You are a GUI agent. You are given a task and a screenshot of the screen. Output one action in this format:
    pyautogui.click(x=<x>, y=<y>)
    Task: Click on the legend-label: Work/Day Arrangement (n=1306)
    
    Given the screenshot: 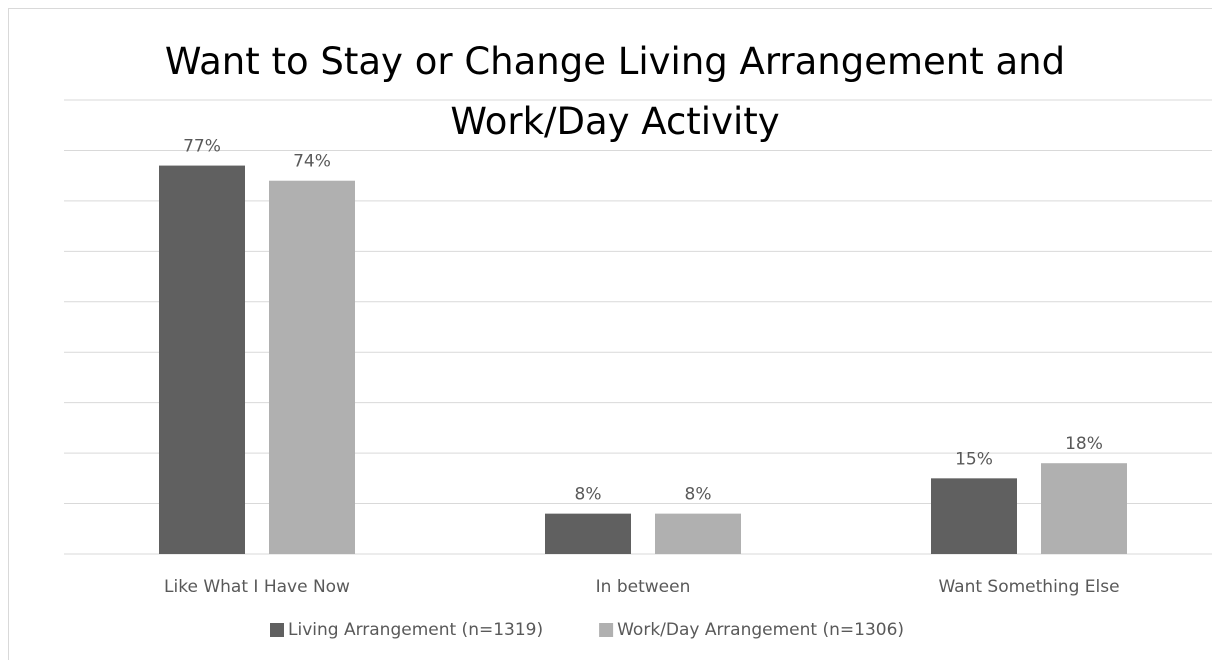 What is the action you would take?
    pyautogui.click(x=760, y=630)
    